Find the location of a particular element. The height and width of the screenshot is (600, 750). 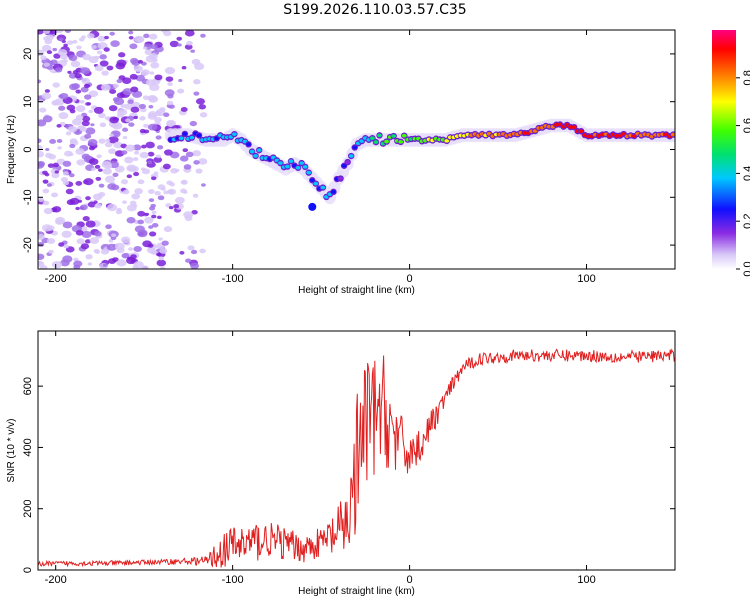

snr-xlabel: Height of straight line (km) is located at coordinates (356, 591).